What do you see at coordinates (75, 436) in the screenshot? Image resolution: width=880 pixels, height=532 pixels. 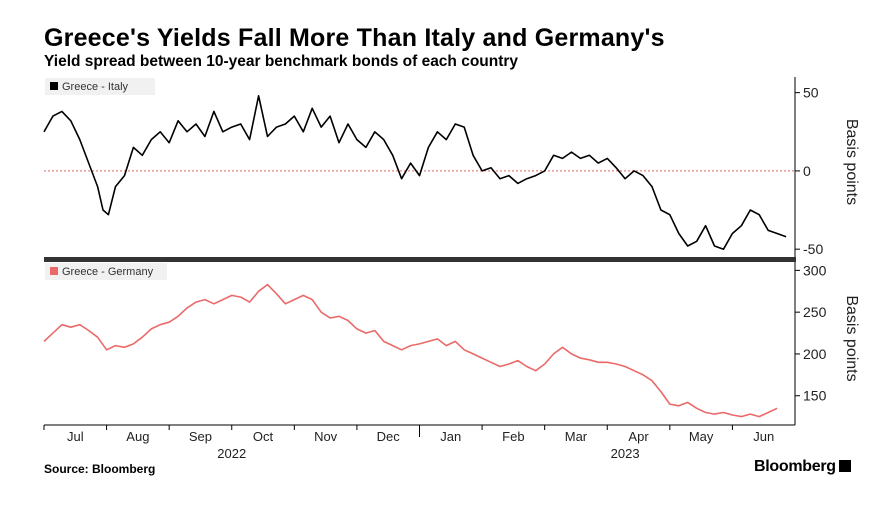 I see `x-tick-label: Jul` at bounding box center [75, 436].